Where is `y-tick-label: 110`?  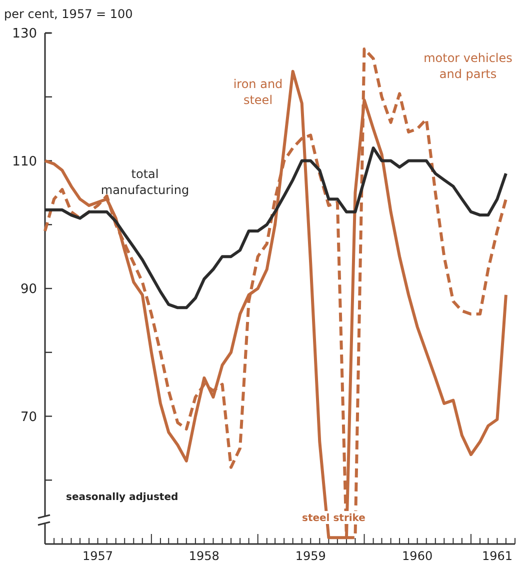
y-tick-label: 110 is located at coordinates (24, 162).